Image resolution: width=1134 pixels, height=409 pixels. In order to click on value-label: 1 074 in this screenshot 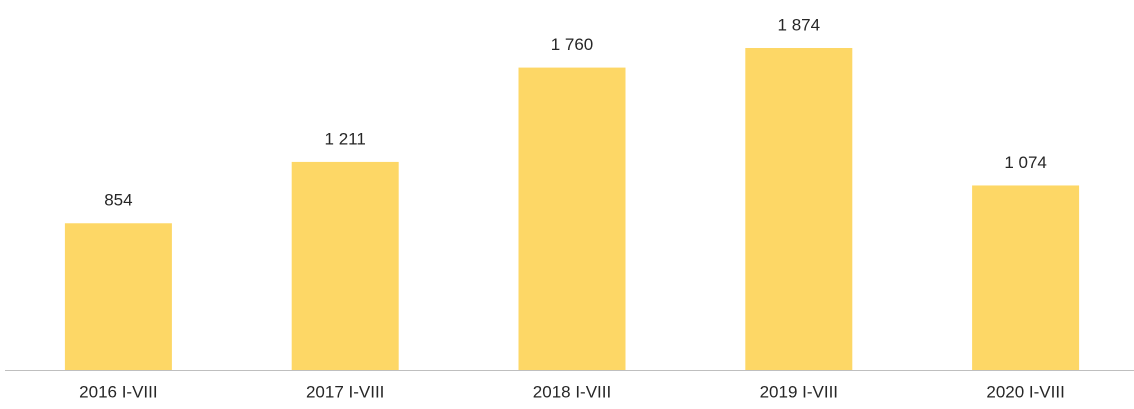, I will do `click(1025, 162)`.